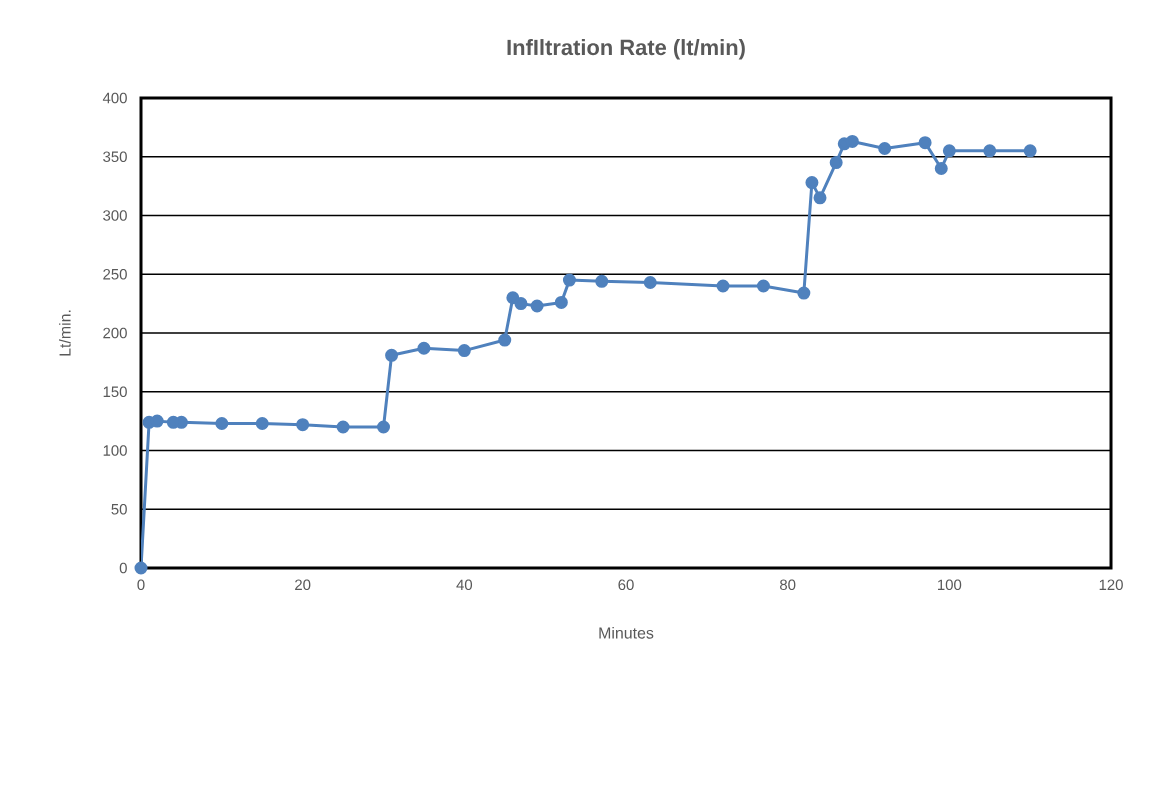 This screenshot has width=1151, height=785. Describe the element at coordinates (115, 215) in the screenshot. I see `y-tick-label: 300` at that location.